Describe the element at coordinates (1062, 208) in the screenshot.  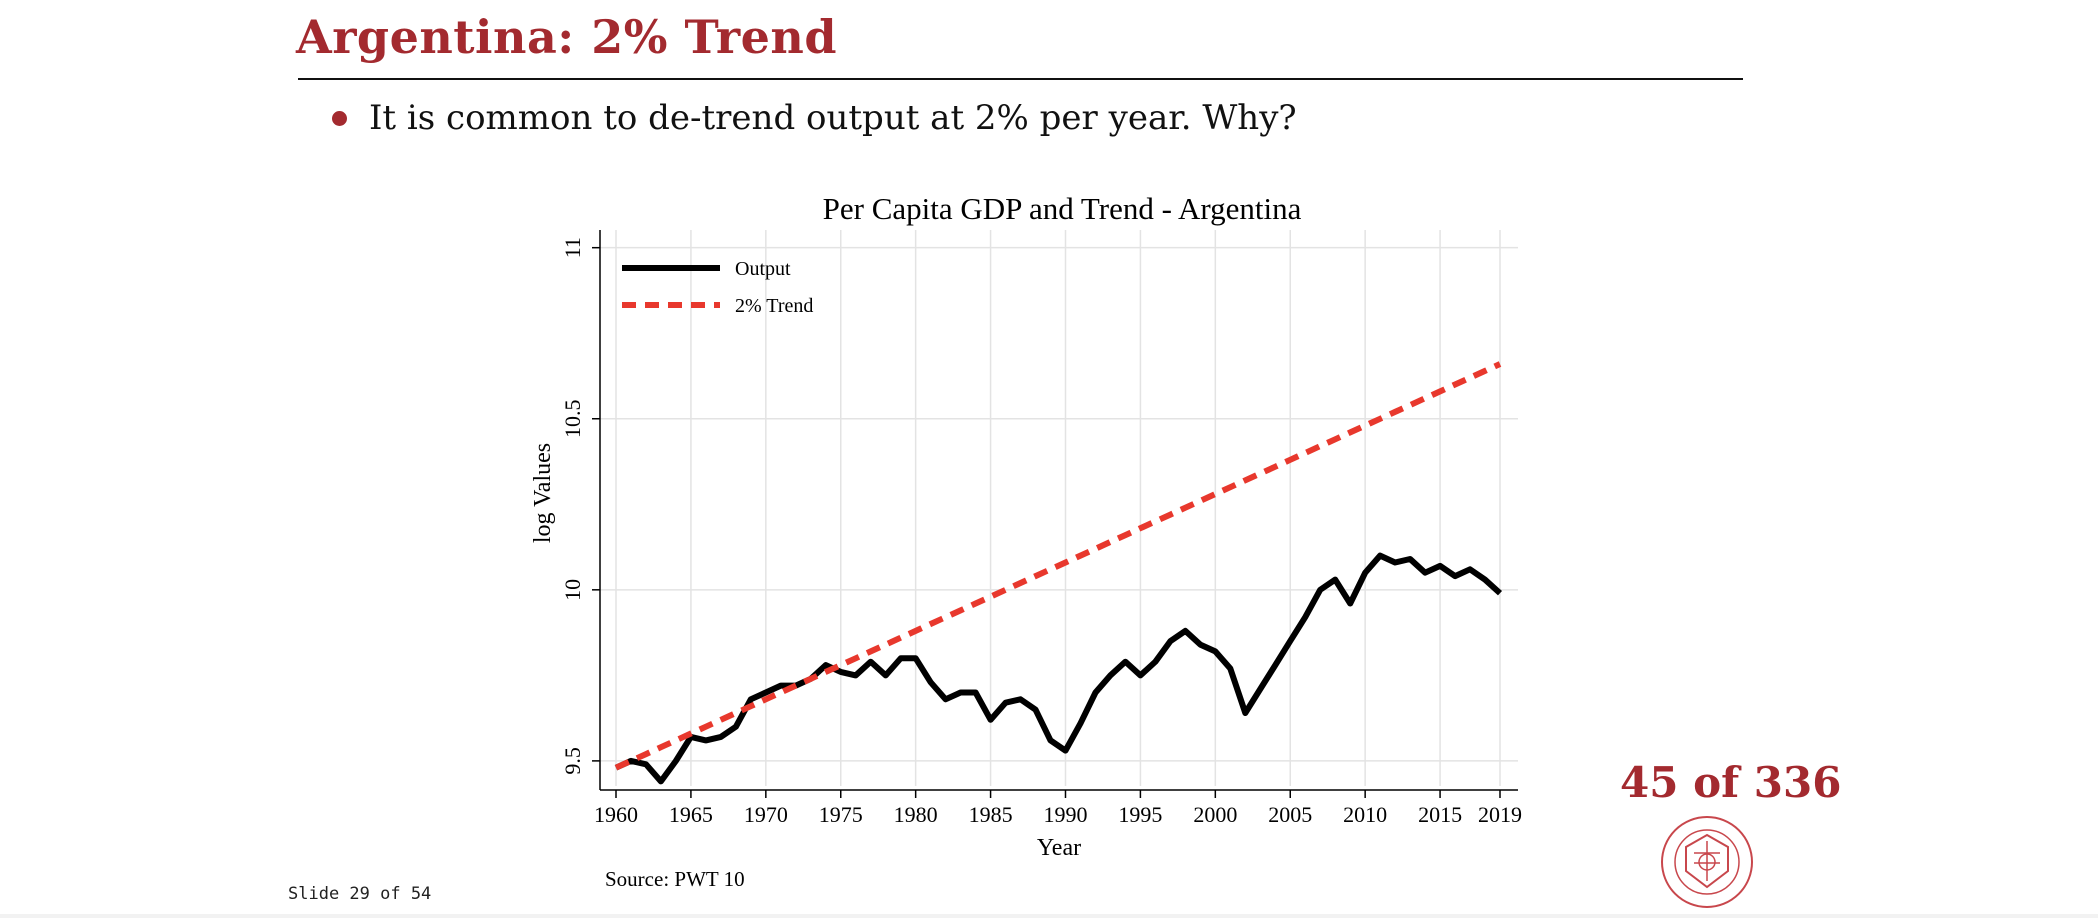
I see `chart-title: Per Capita GDP and Trend - Argentina` at that location.